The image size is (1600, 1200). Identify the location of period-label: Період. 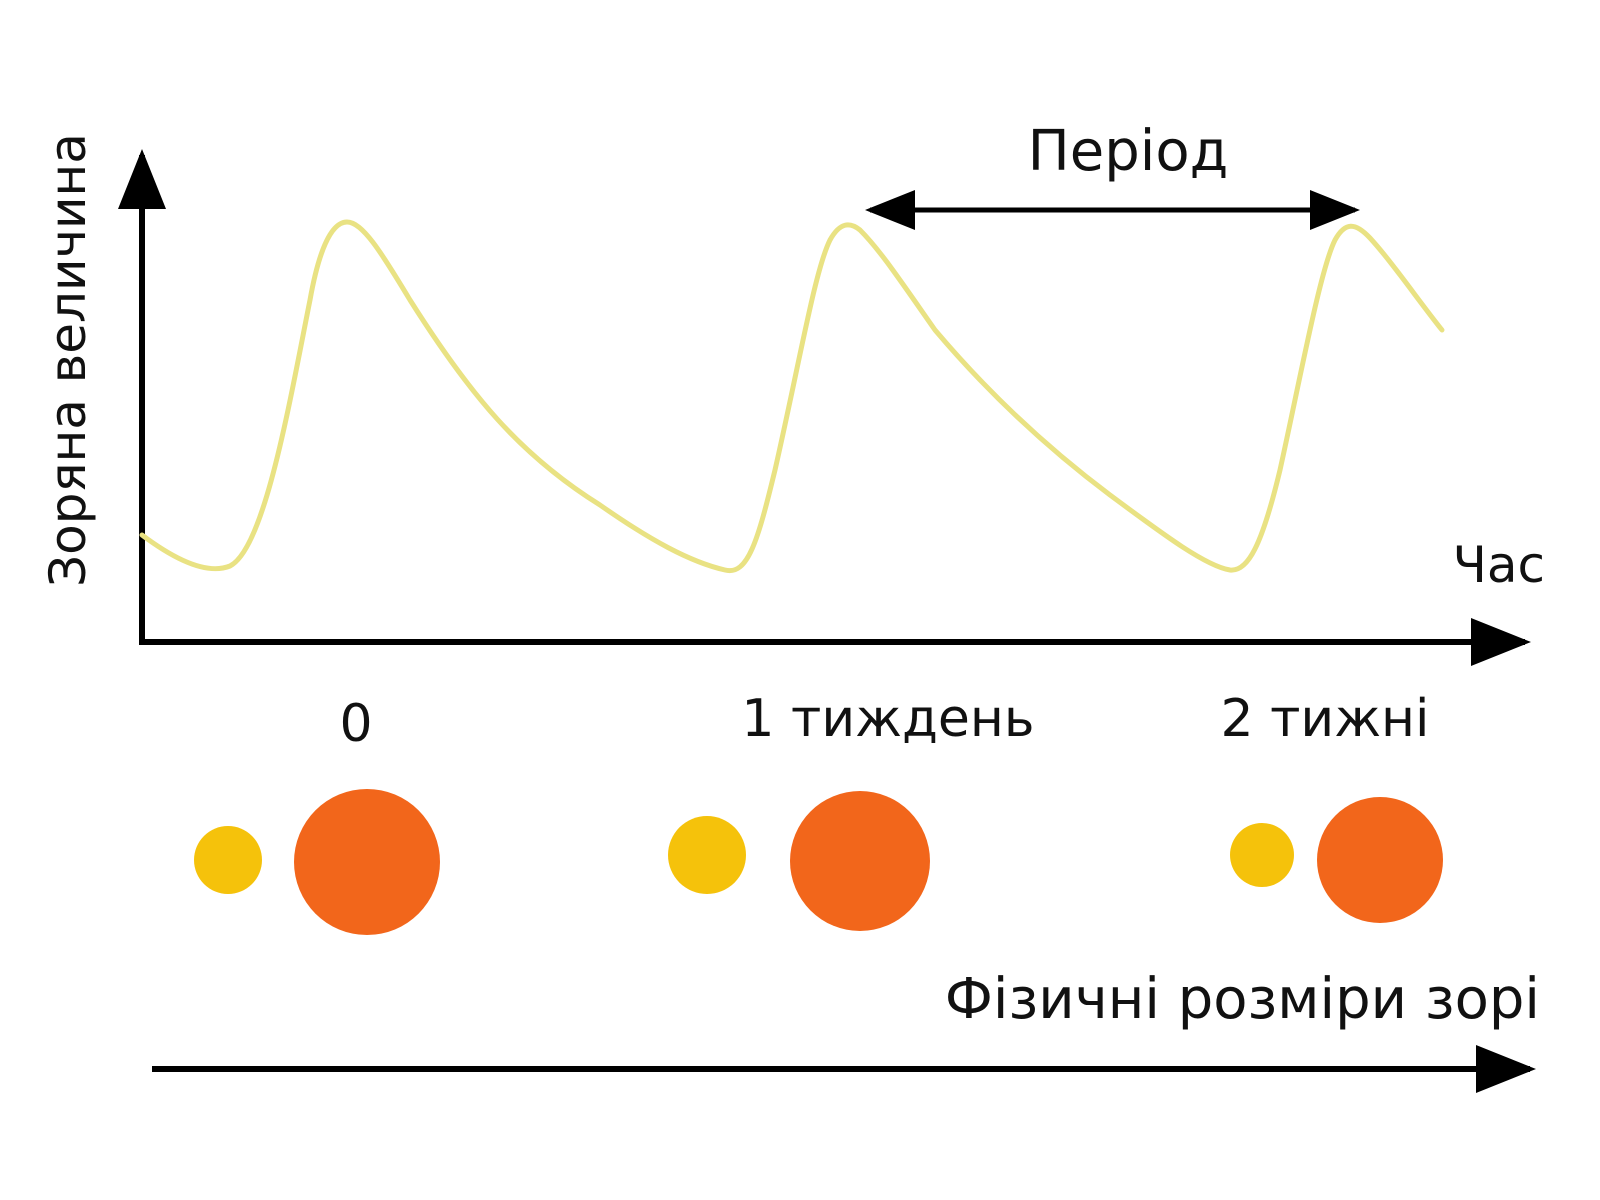
(1128, 151).